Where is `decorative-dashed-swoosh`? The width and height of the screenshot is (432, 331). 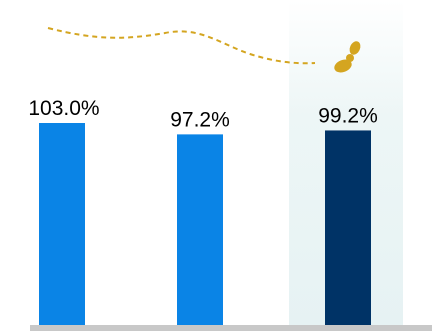
decorative-dashed-swoosh is located at coordinates (181, 46).